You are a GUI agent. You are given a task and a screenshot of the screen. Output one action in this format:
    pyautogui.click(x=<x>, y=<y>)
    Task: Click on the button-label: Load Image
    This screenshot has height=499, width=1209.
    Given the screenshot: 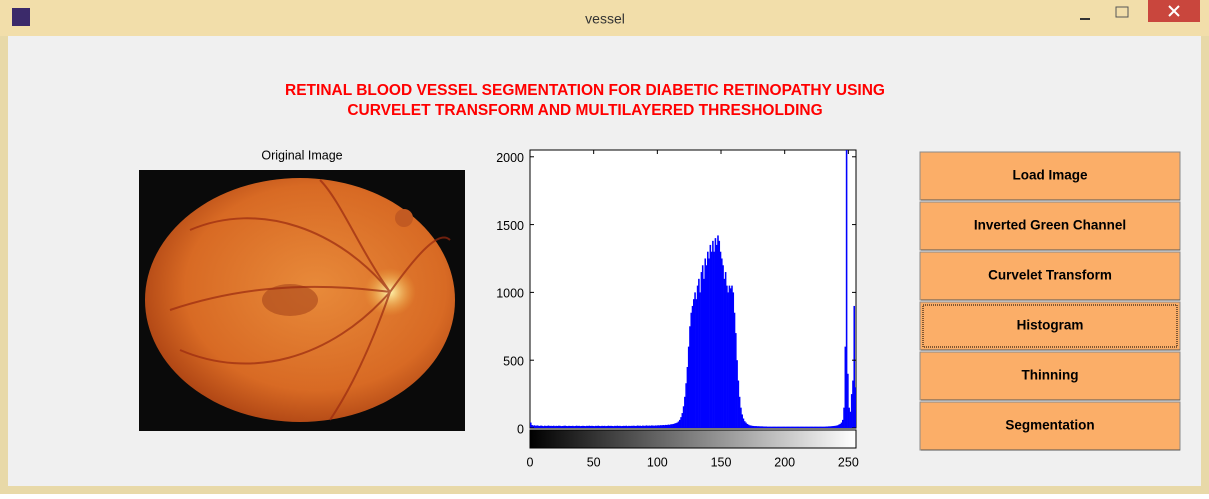 What is the action you would take?
    pyautogui.click(x=1050, y=175)
    